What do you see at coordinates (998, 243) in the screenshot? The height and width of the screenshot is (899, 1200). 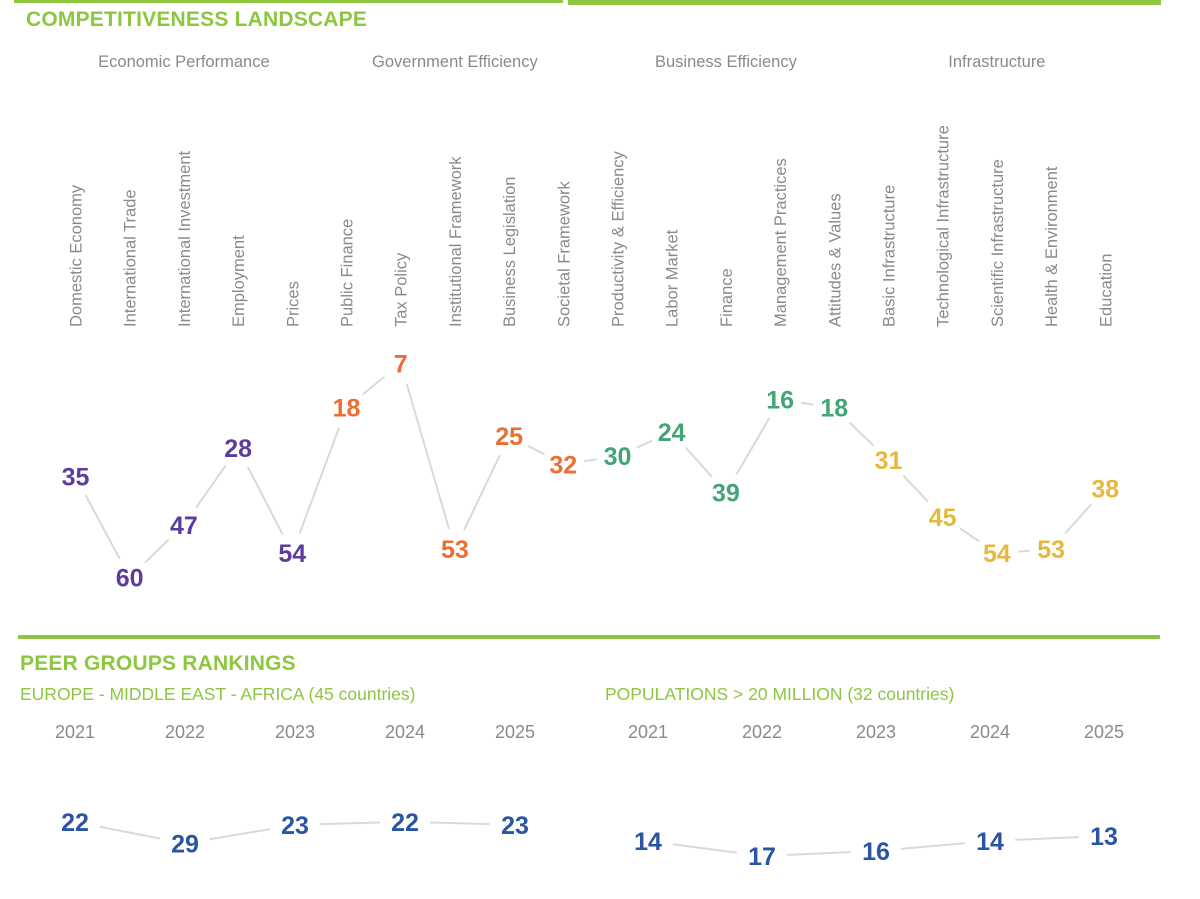 I see `category-label: Scientific Infrastructure` at bounding box center [998, 243].